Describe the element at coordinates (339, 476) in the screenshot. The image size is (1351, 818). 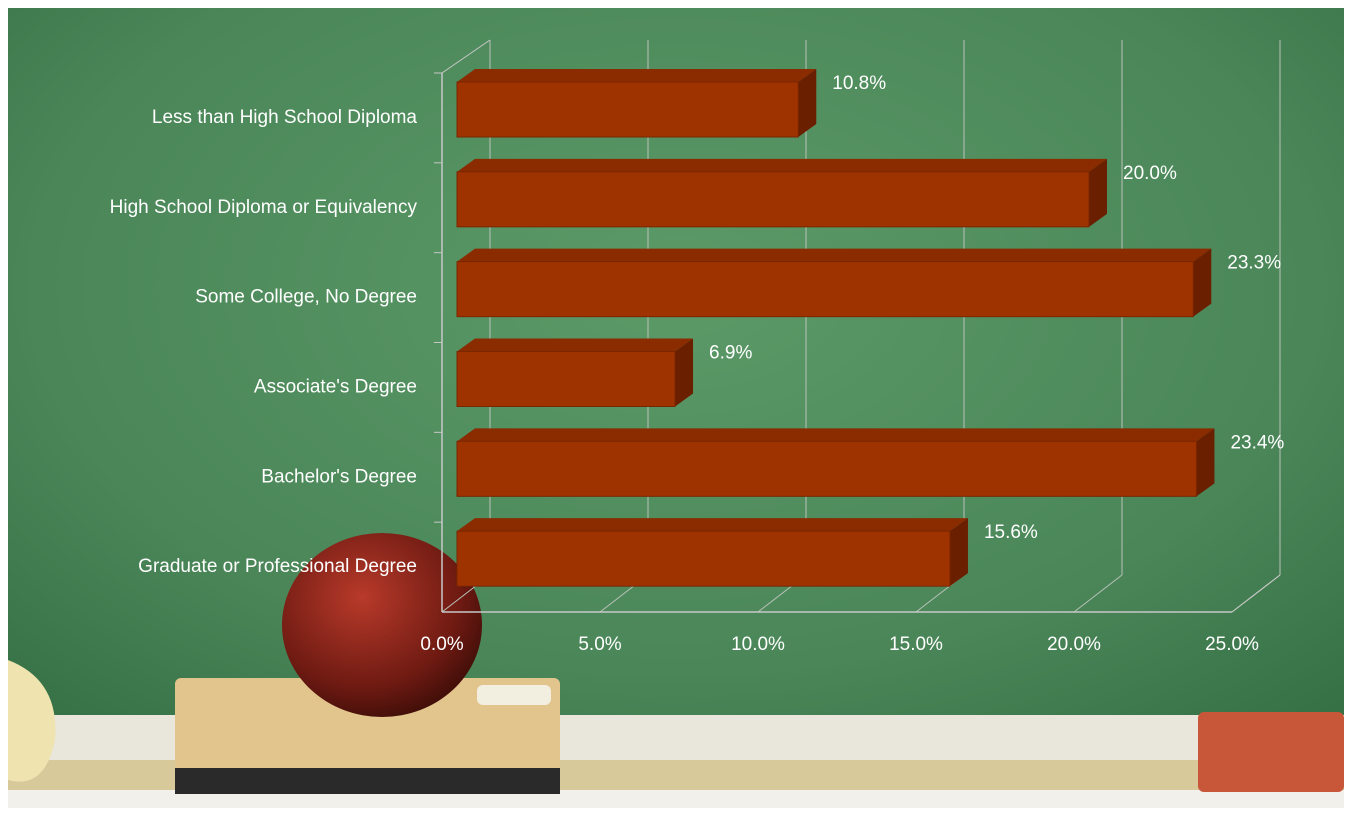
I see `y-tick-label: Bachelor's Degree` at that location.